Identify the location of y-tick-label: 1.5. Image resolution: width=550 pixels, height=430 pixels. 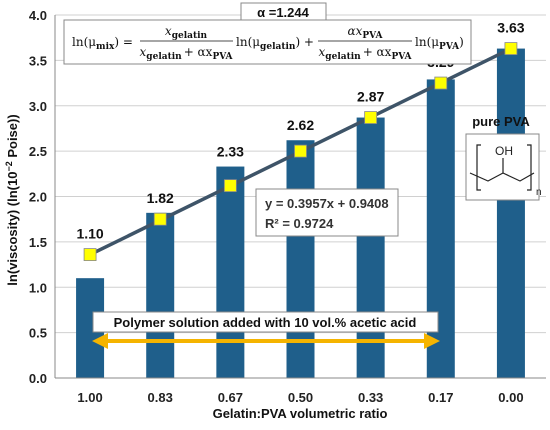
(38, 242).